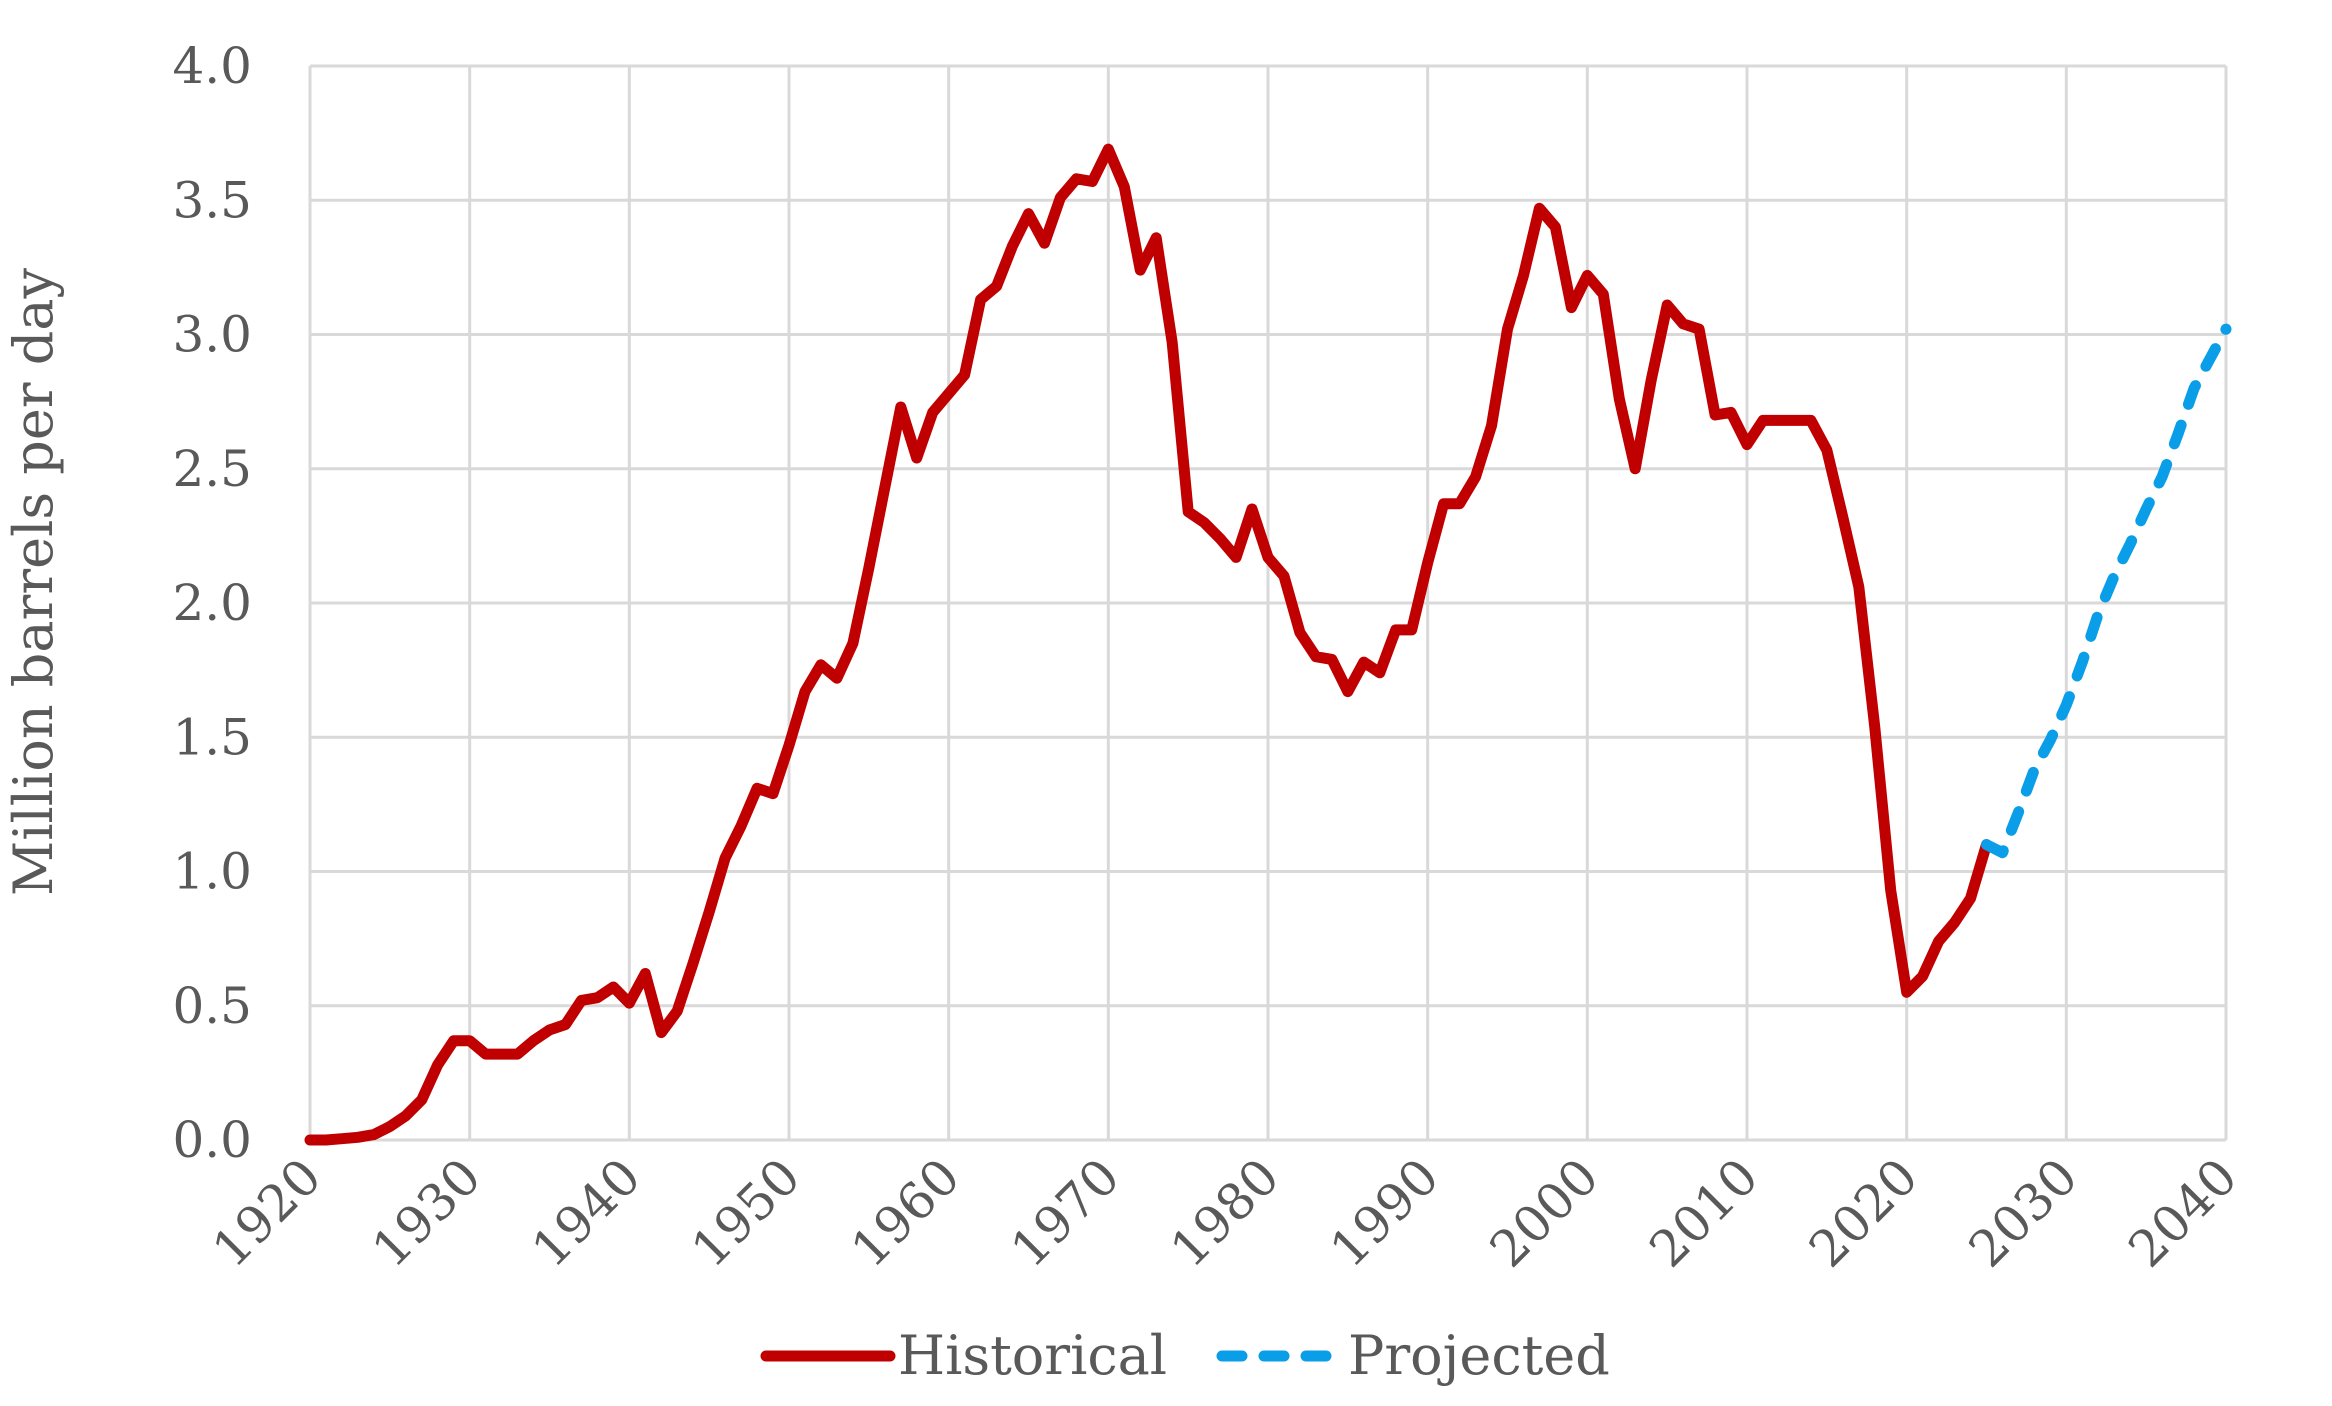  Describe the element at coordinates (212, 66) in the screenshot. I see `y-tick-label: 4.0` at that location.